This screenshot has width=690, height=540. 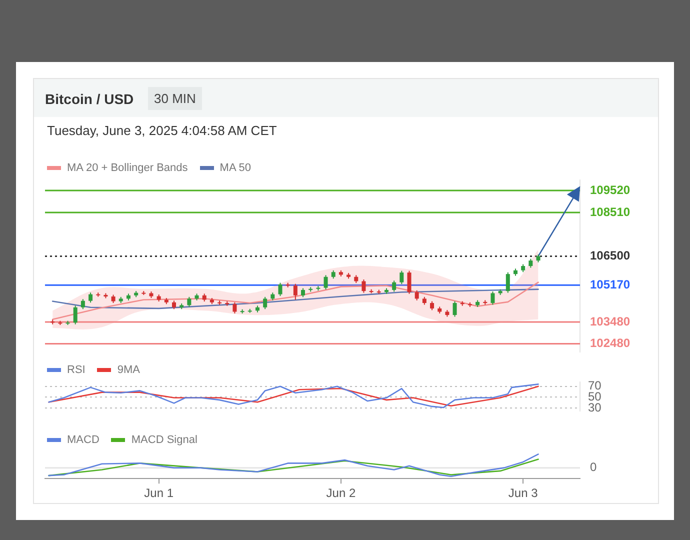 What do you see at coordinates (235, 168) in the screenshot?
I see `legend-label: MA 50` at bounding box center [235, 168].